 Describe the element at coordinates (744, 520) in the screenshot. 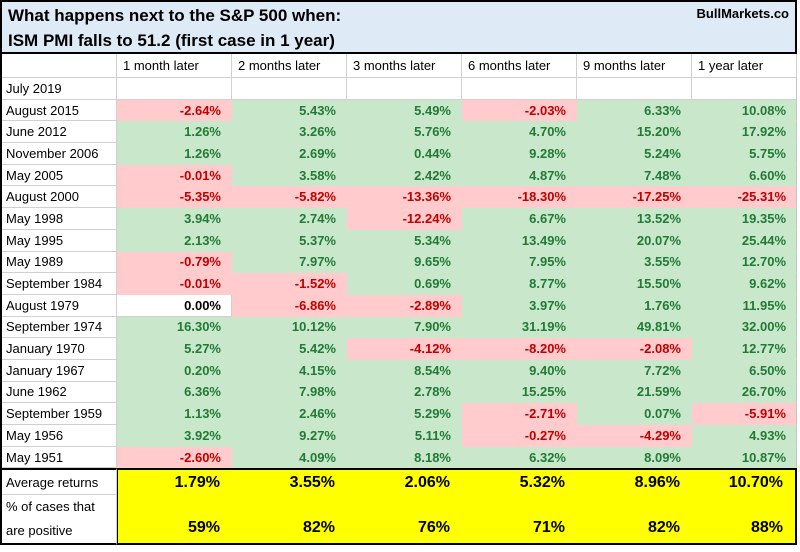

I see `percent-positive-cell: 88%` at that location.